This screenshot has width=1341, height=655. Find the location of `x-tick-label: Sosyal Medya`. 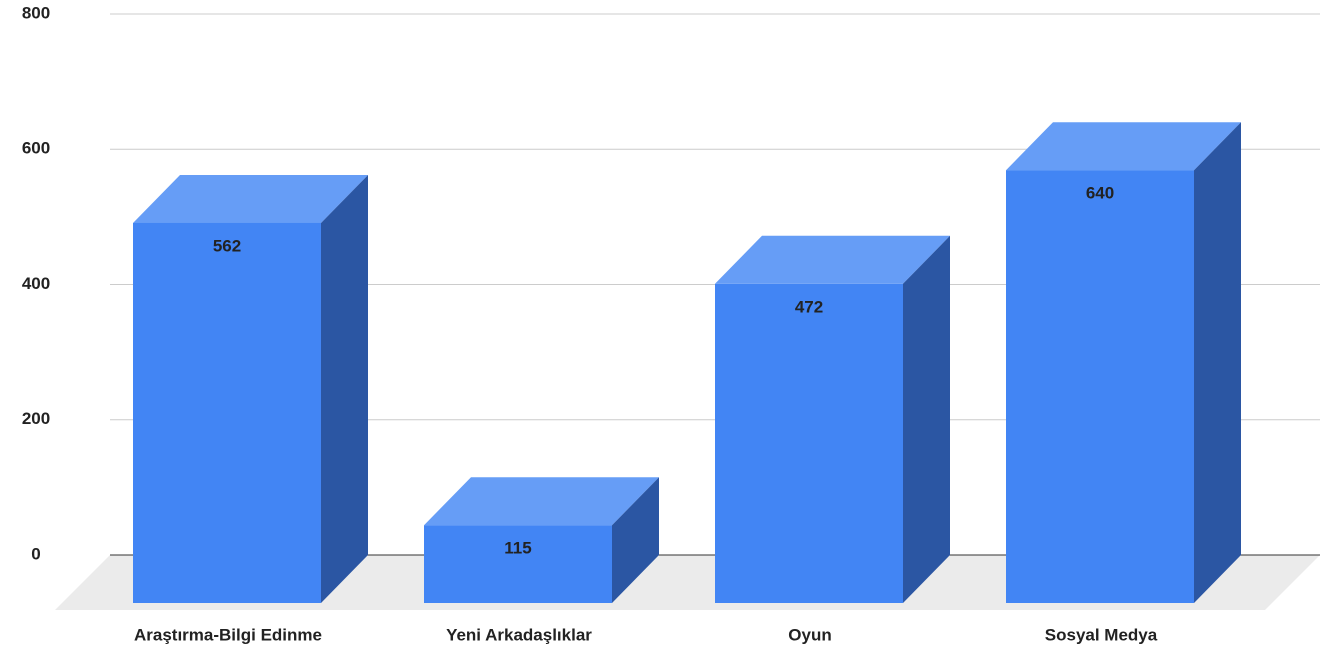

x-tick-label: Sosyal Medya is located at coordinates (1101, 634).